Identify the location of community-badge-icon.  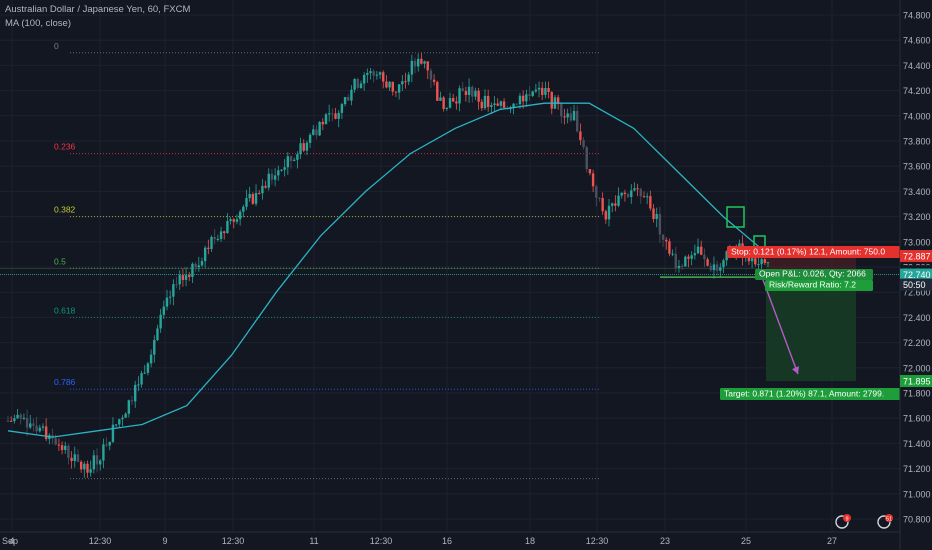
(884, 522).